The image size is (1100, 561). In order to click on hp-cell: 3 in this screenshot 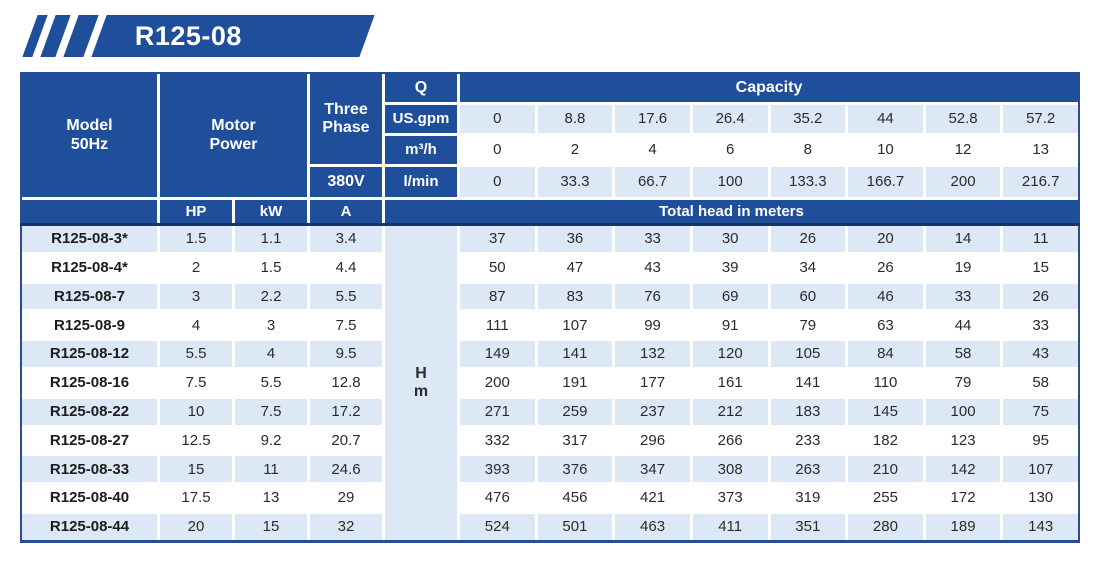, I will do `click(196, 296)`.